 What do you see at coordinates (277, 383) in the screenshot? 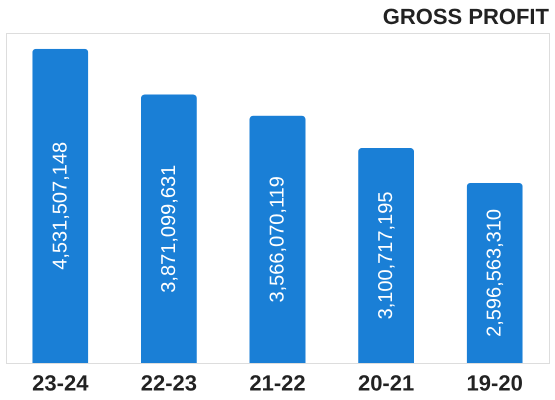
I see `x-tick-label: 21-22` at bounding box center [277, 383].